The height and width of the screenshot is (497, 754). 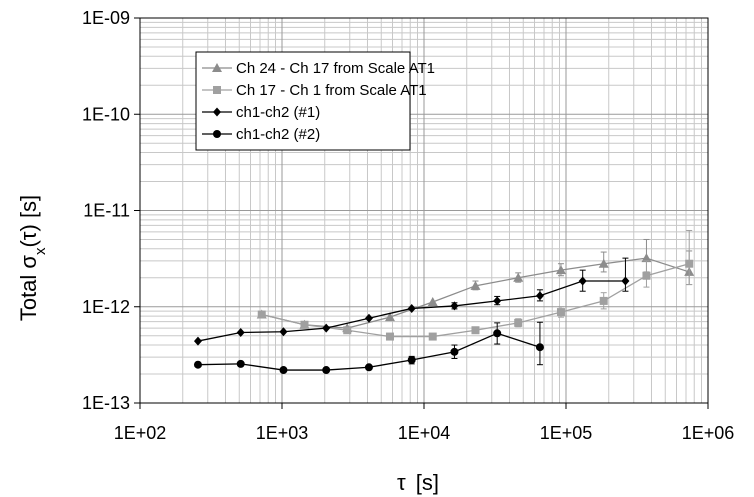 What do you see at coordinates (331, 90) in the screenshot?
I see `legend-label: Ch 17 - Ch 1 from Scale AT1` at bounding box center [331, 90].